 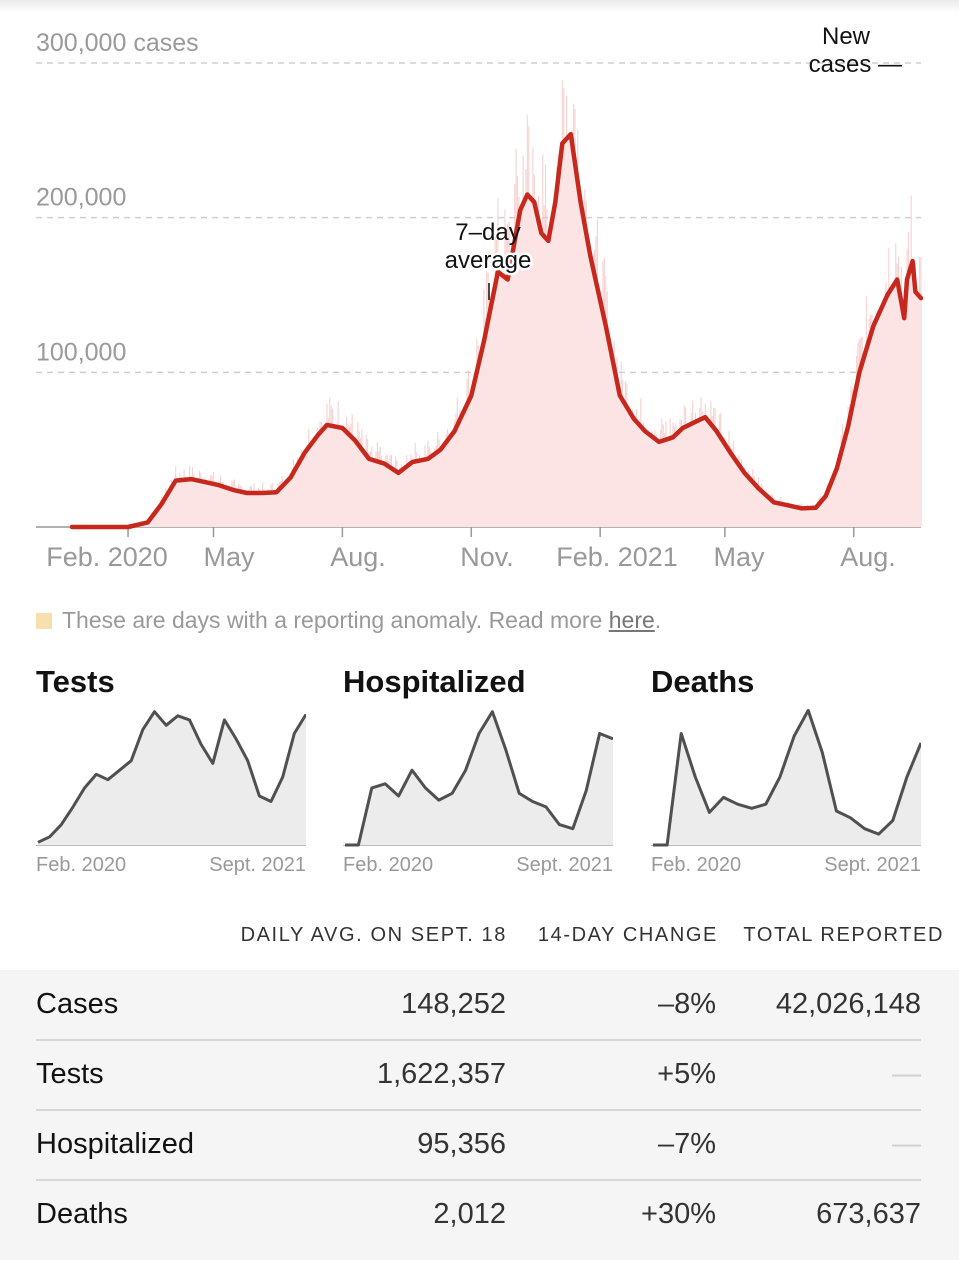 I want to click on row-change: –8%, so click(x=686, y=1004).